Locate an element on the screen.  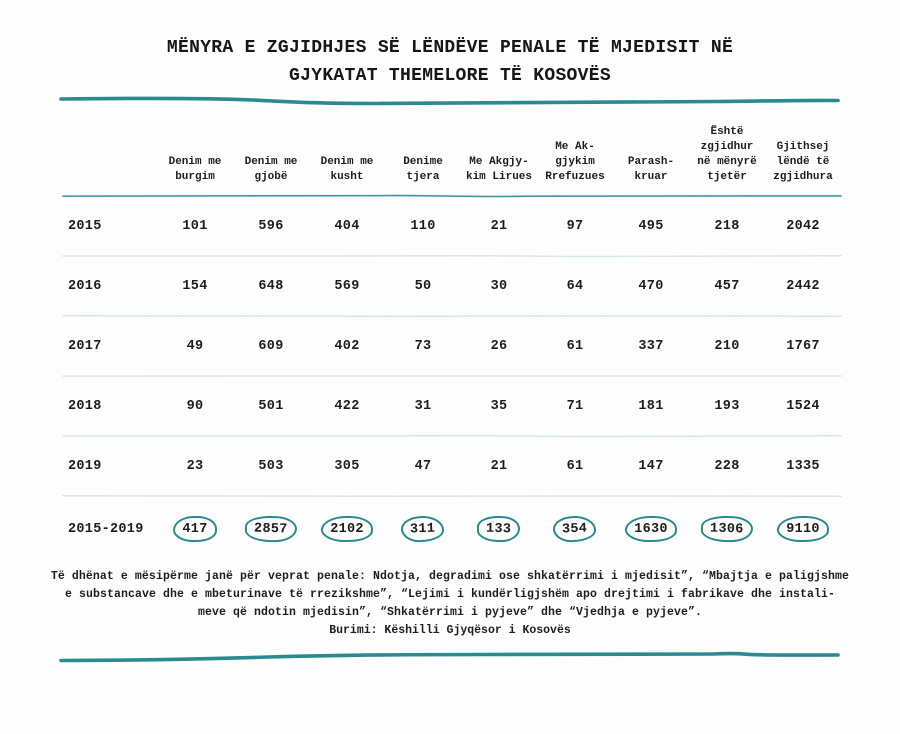
total-circled-value: 2857 is located at coordinates (271, 529).